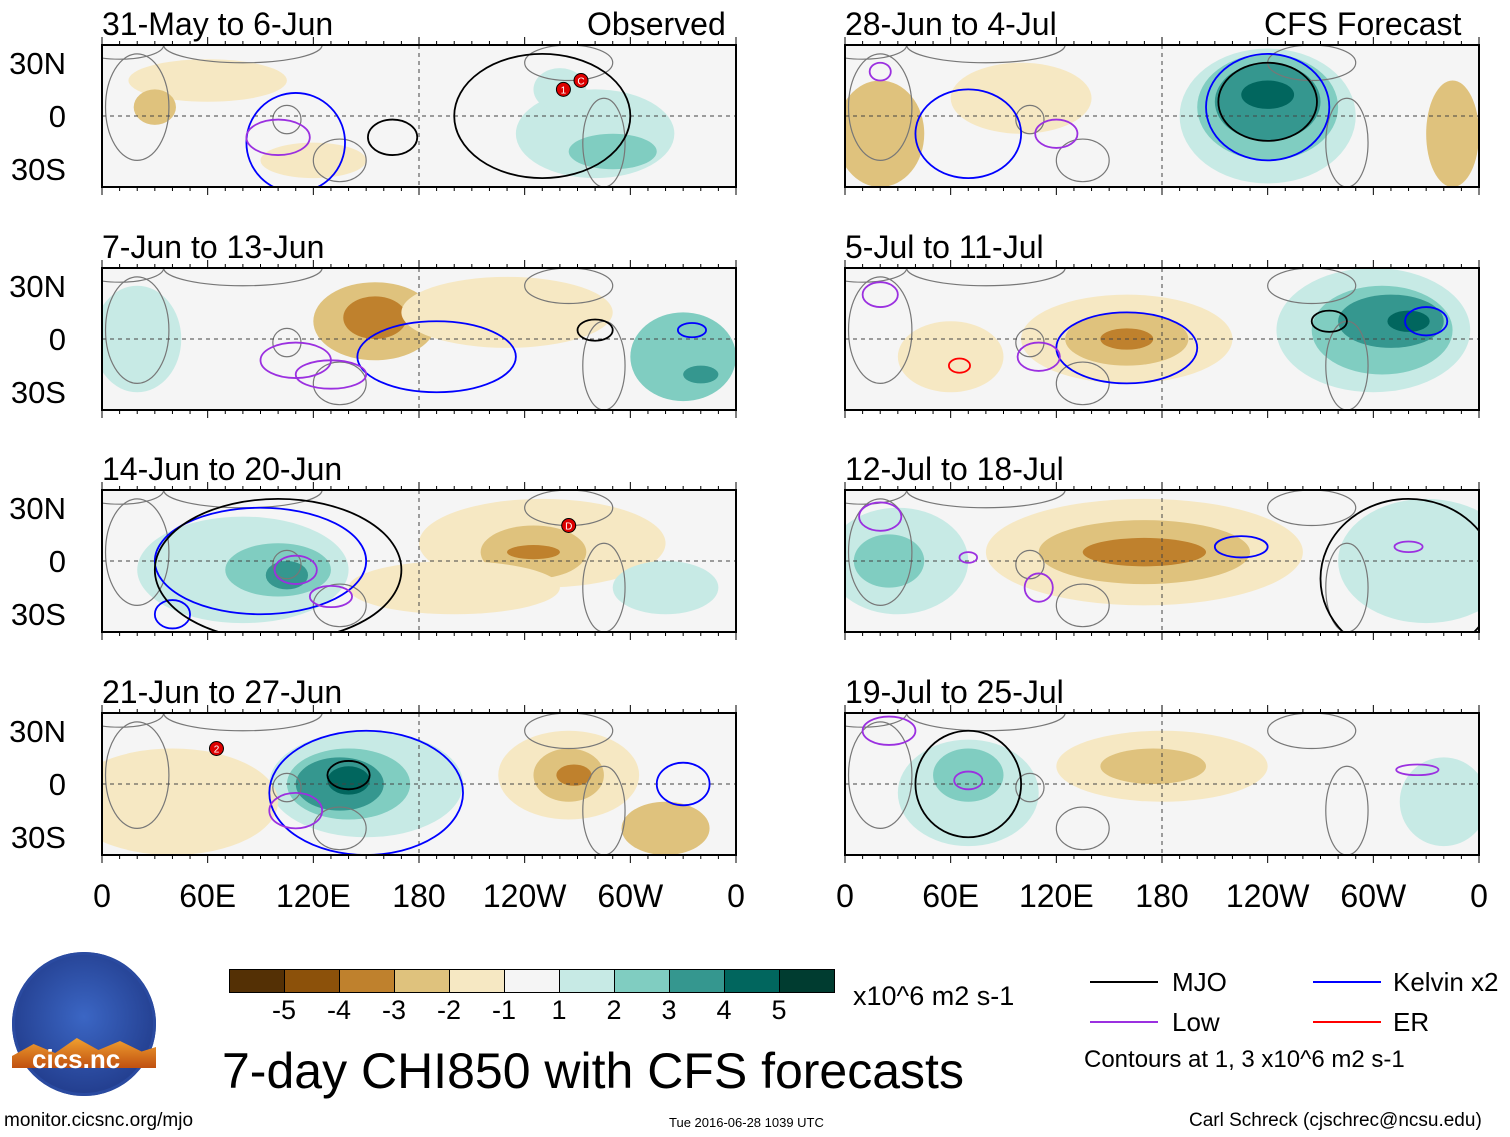  What do you see at coordinates (222, 692) in the screenshot?
I see `panel-title: 21-Jun to 27-Jun` at bounding box center [222, 692].